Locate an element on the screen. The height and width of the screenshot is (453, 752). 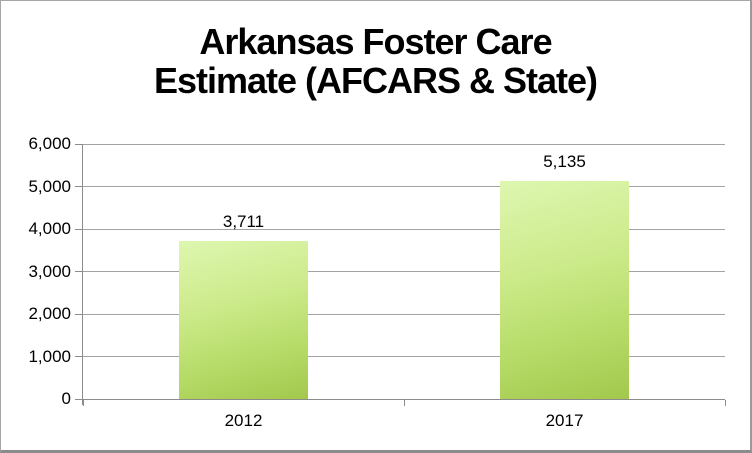
y-axis-label: 0 is located at coordinates (66, 398).